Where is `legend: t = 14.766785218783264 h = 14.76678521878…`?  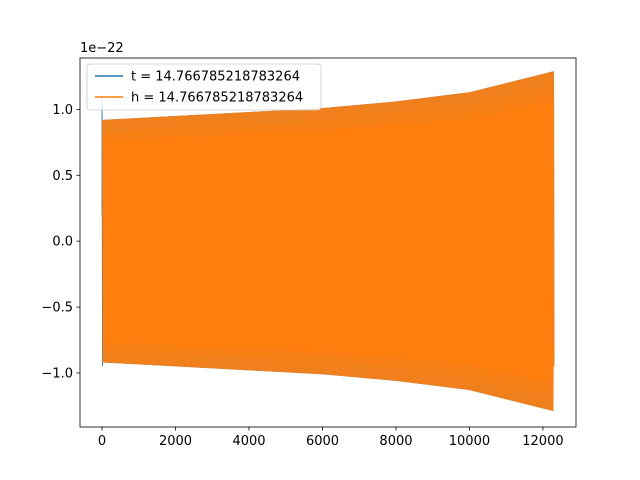
legend: t = 14.766785218783264 h = 14.76678521878… is located at coordinates (204, 87).